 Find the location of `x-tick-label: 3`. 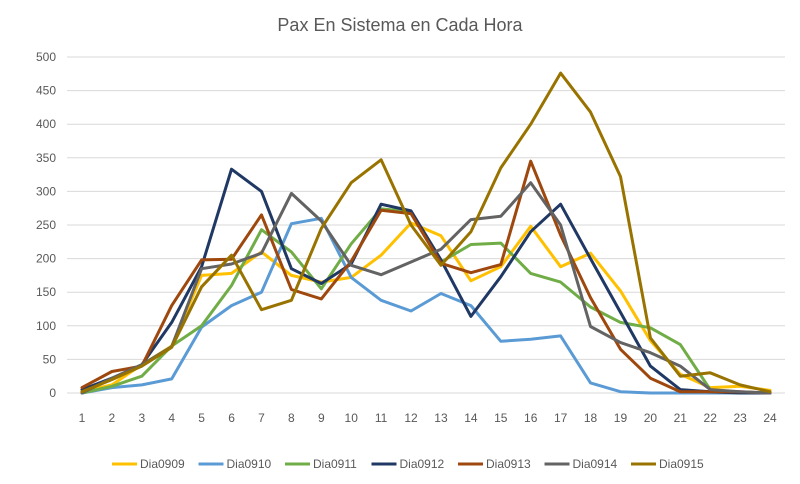

x-tick-label: 3 is located at coordinates (141, 418).